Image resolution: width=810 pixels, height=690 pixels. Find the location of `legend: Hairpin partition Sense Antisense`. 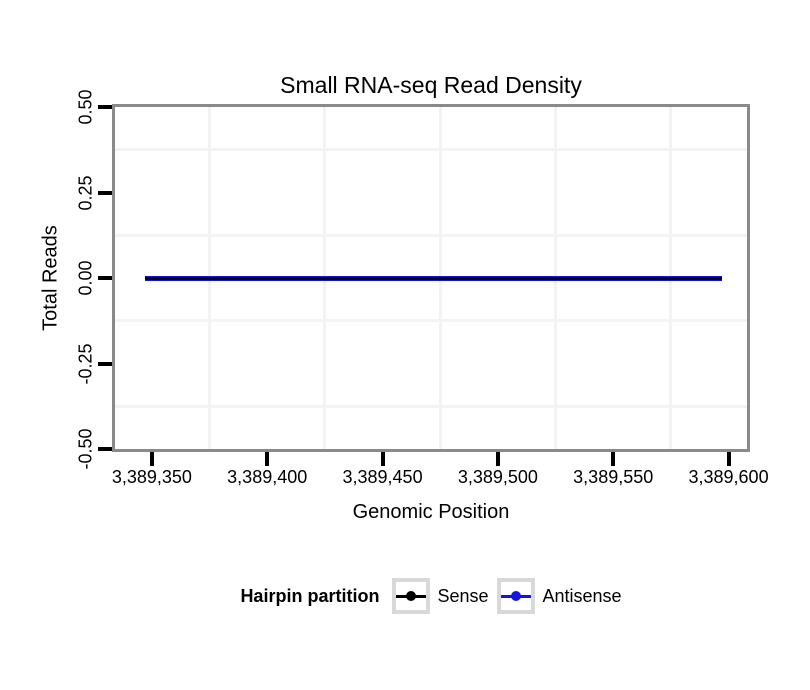

legend: Hairpin partition Sense Antisense is located at coordinates (431, 596).